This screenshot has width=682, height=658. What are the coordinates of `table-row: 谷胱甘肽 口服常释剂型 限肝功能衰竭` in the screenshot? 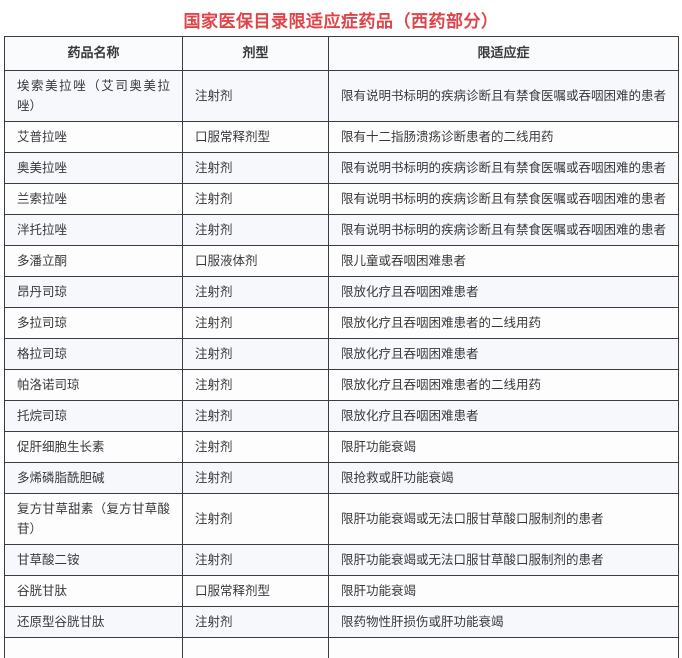 It's located at (341, 591).